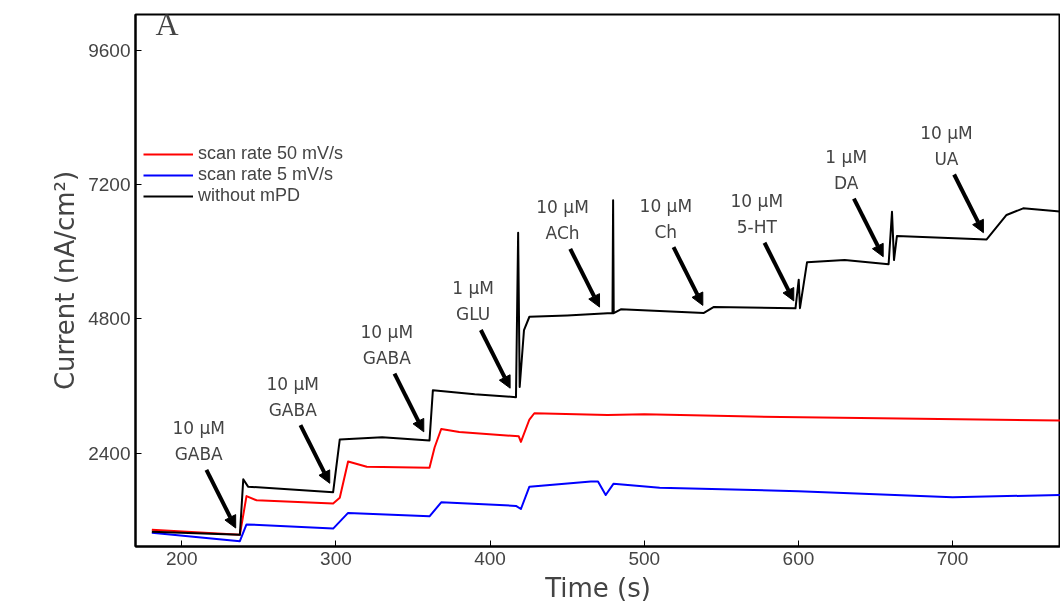 The width and height of the screenshot is (1060, 605). Describe the element at coordinates (181, 558) in the screenshot. I see `x-tick-label: 200` at that location.